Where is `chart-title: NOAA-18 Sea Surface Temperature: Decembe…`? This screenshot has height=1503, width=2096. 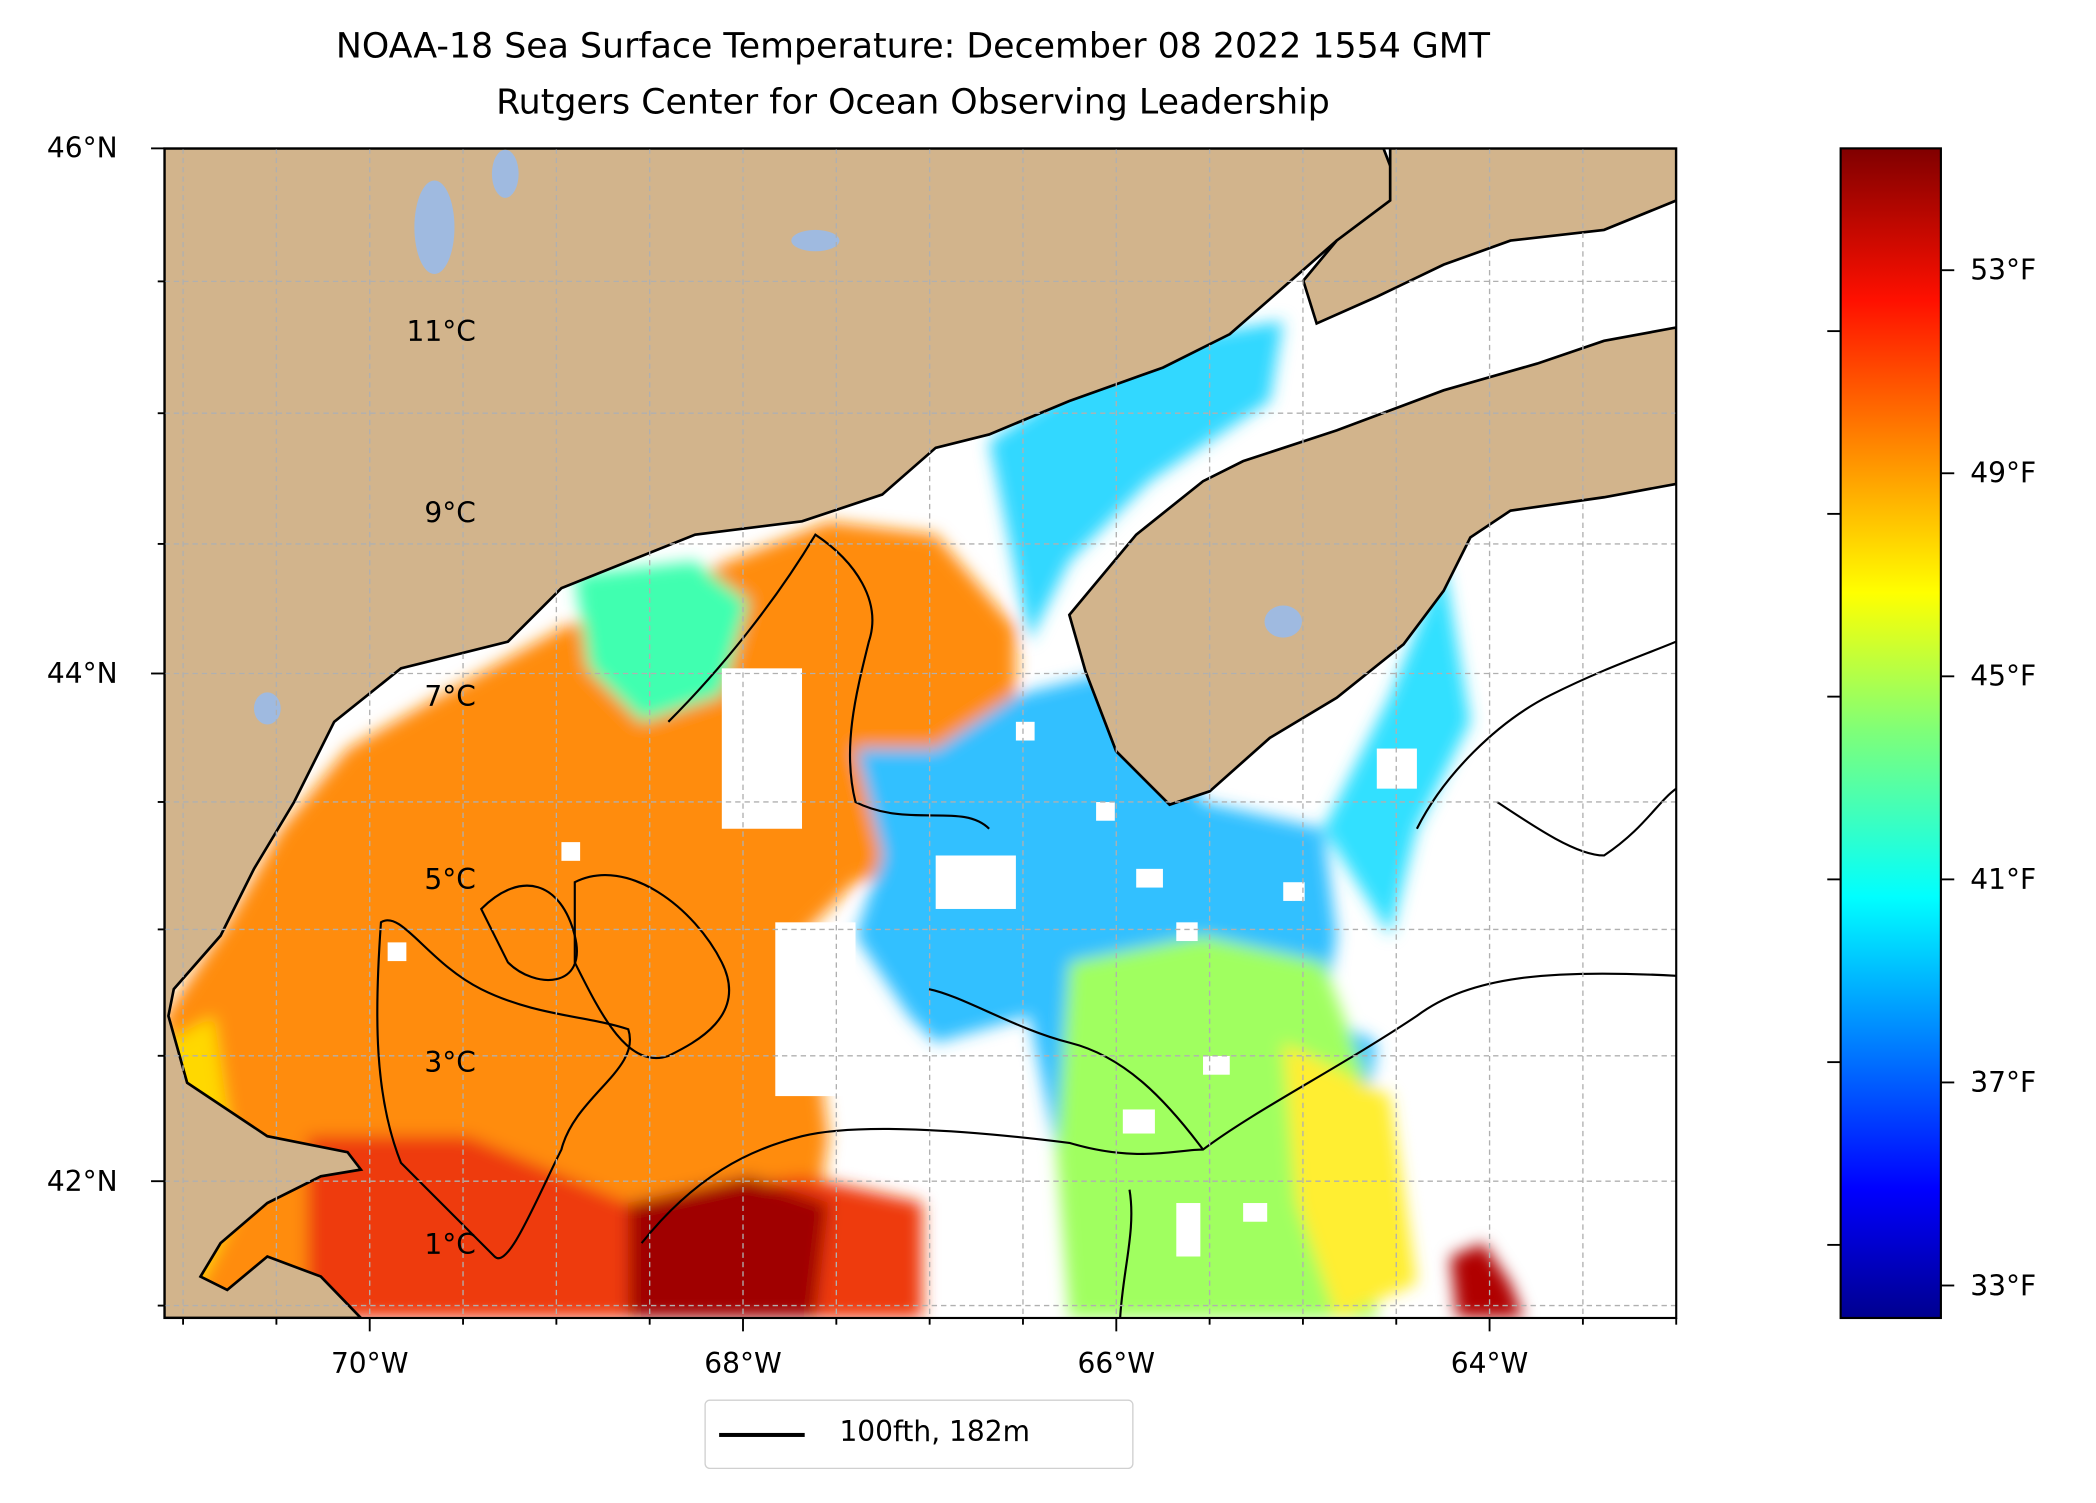 chart-title: NOAA-18 Sea Surface Temperature: Decembe… is located at coordinates (913, 46).